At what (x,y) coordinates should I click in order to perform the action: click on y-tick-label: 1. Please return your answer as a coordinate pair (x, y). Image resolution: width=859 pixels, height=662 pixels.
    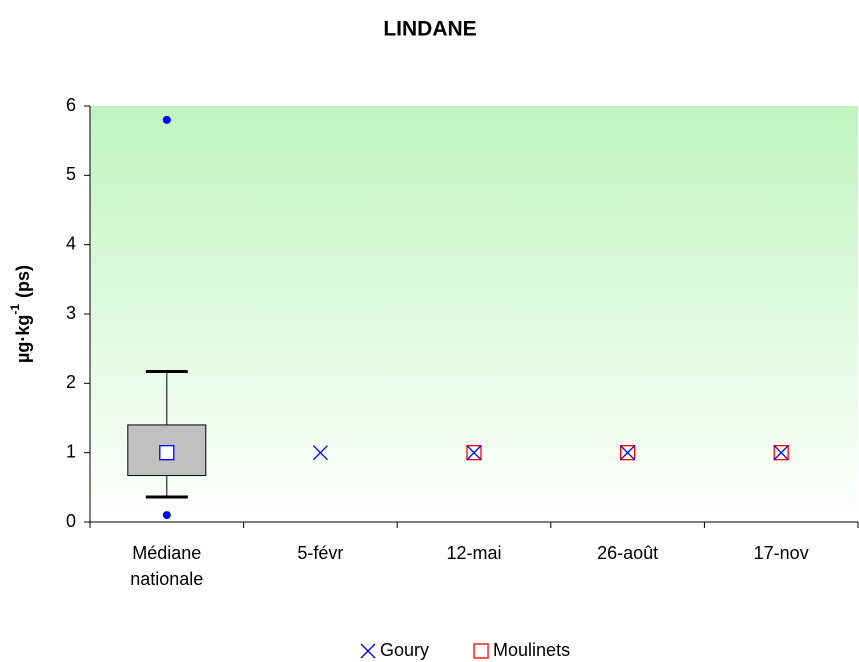
    Looking at the image, I should click on (71, 451).